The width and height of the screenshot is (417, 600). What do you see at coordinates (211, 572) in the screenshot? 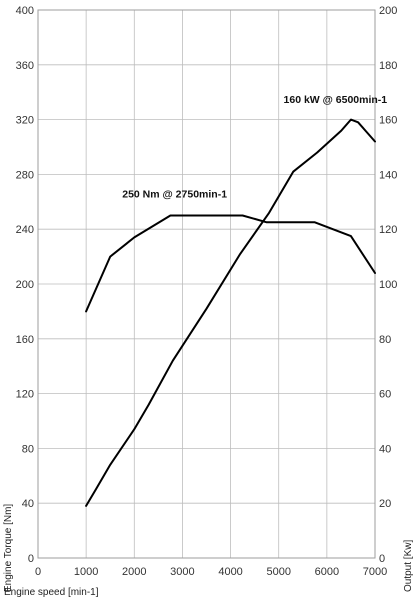
I see `x-axis-ticks: 0 1000 2000 3000 4000 5000 6000 7000` at bounding box center [211, 572].